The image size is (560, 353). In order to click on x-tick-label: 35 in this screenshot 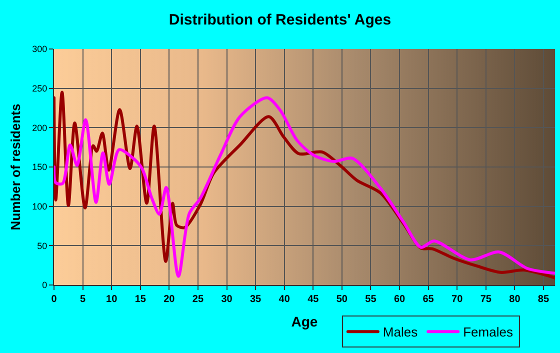, I will do `click(256, 299)`.